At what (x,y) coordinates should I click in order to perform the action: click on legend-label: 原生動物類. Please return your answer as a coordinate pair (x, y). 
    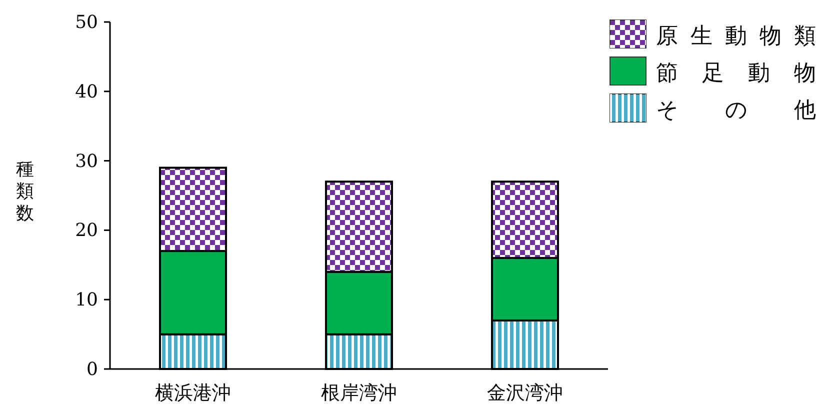
    Looking at the image, I should click on (736, 36).